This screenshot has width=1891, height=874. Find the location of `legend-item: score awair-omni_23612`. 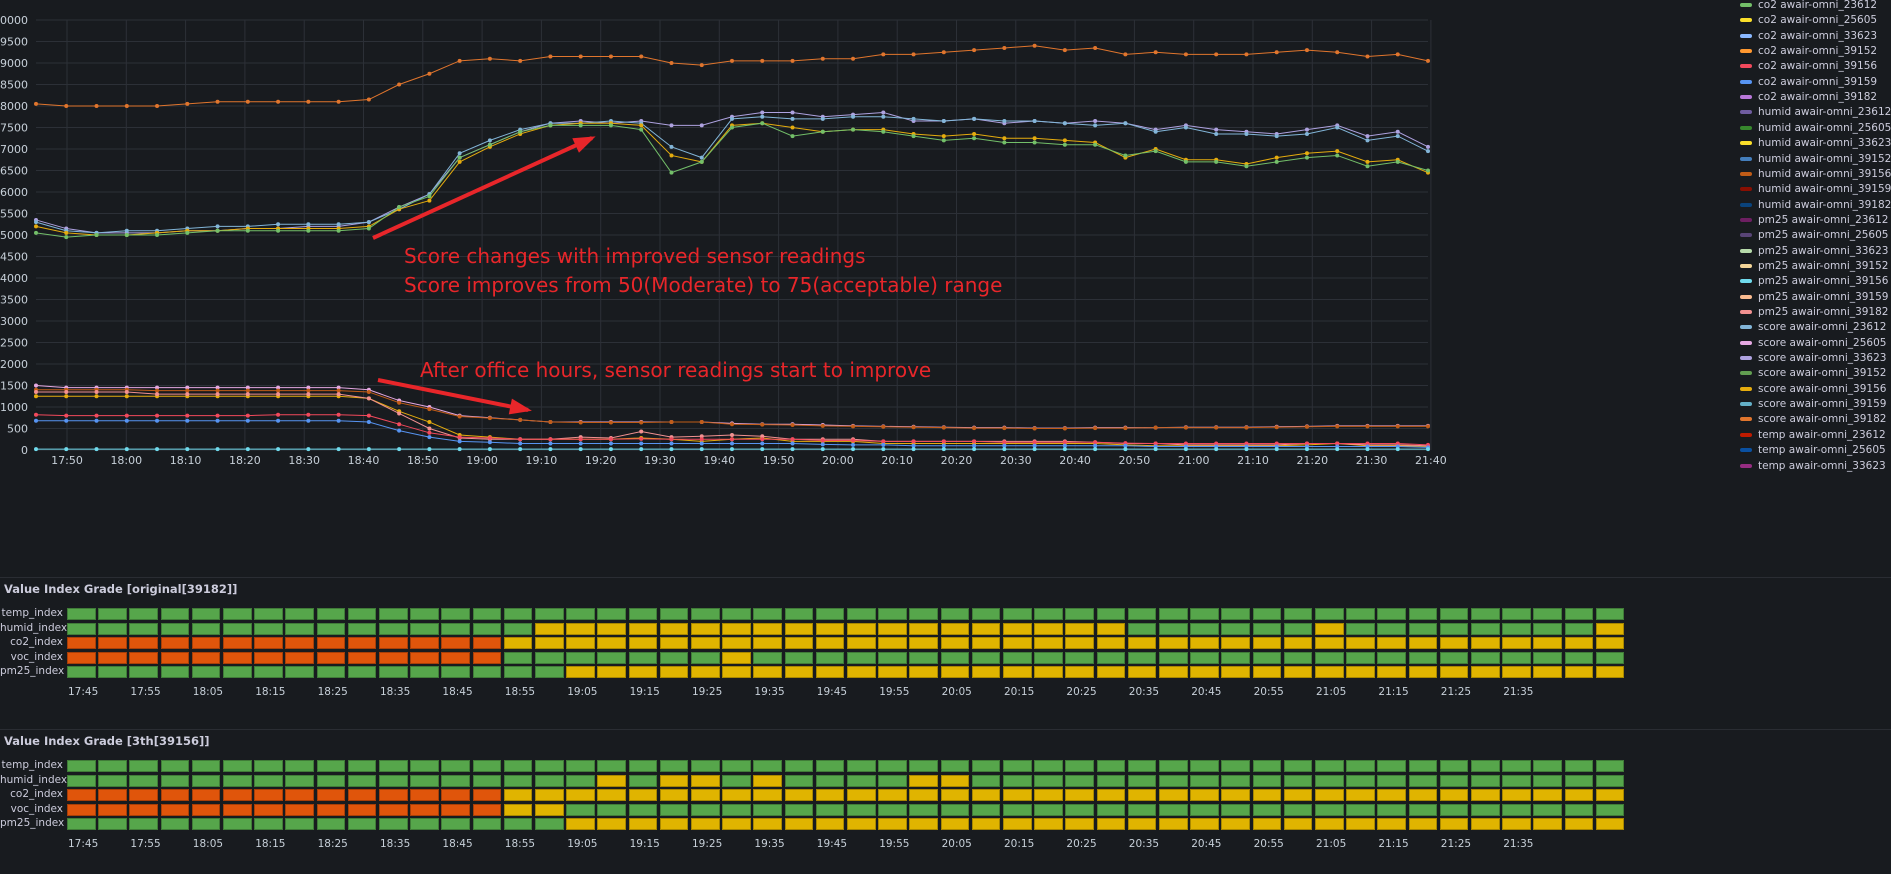

legend-item: score awair-omni_23612 is located at coordinates (1809, 327).